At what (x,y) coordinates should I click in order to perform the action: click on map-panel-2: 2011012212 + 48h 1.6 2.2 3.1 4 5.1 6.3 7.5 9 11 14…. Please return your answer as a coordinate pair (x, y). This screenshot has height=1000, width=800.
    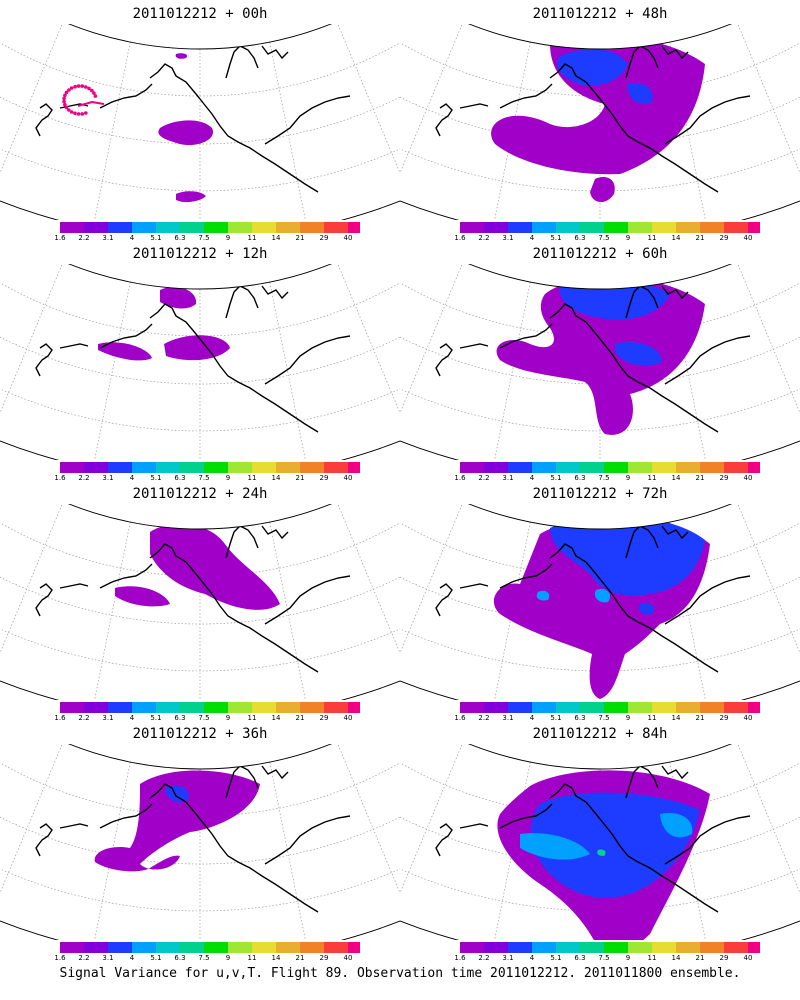
    Looking at the image, I should click on (600, 121).